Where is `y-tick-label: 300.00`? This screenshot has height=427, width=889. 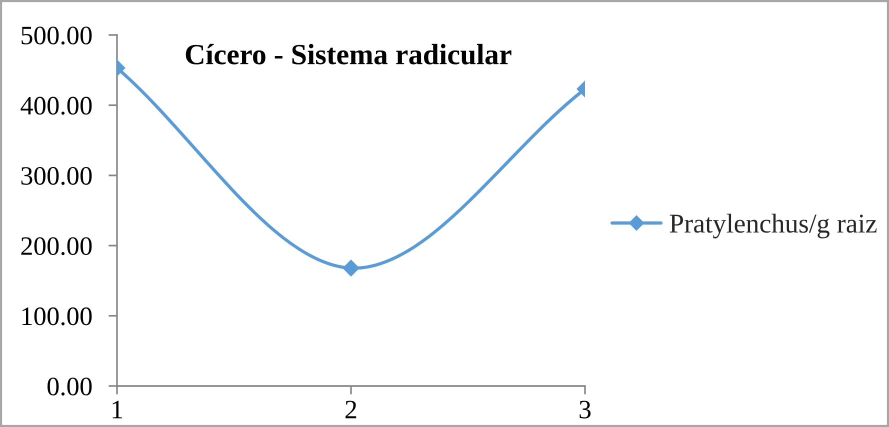 y-tick-label: 300.00 is located at coordinates (56, 176).